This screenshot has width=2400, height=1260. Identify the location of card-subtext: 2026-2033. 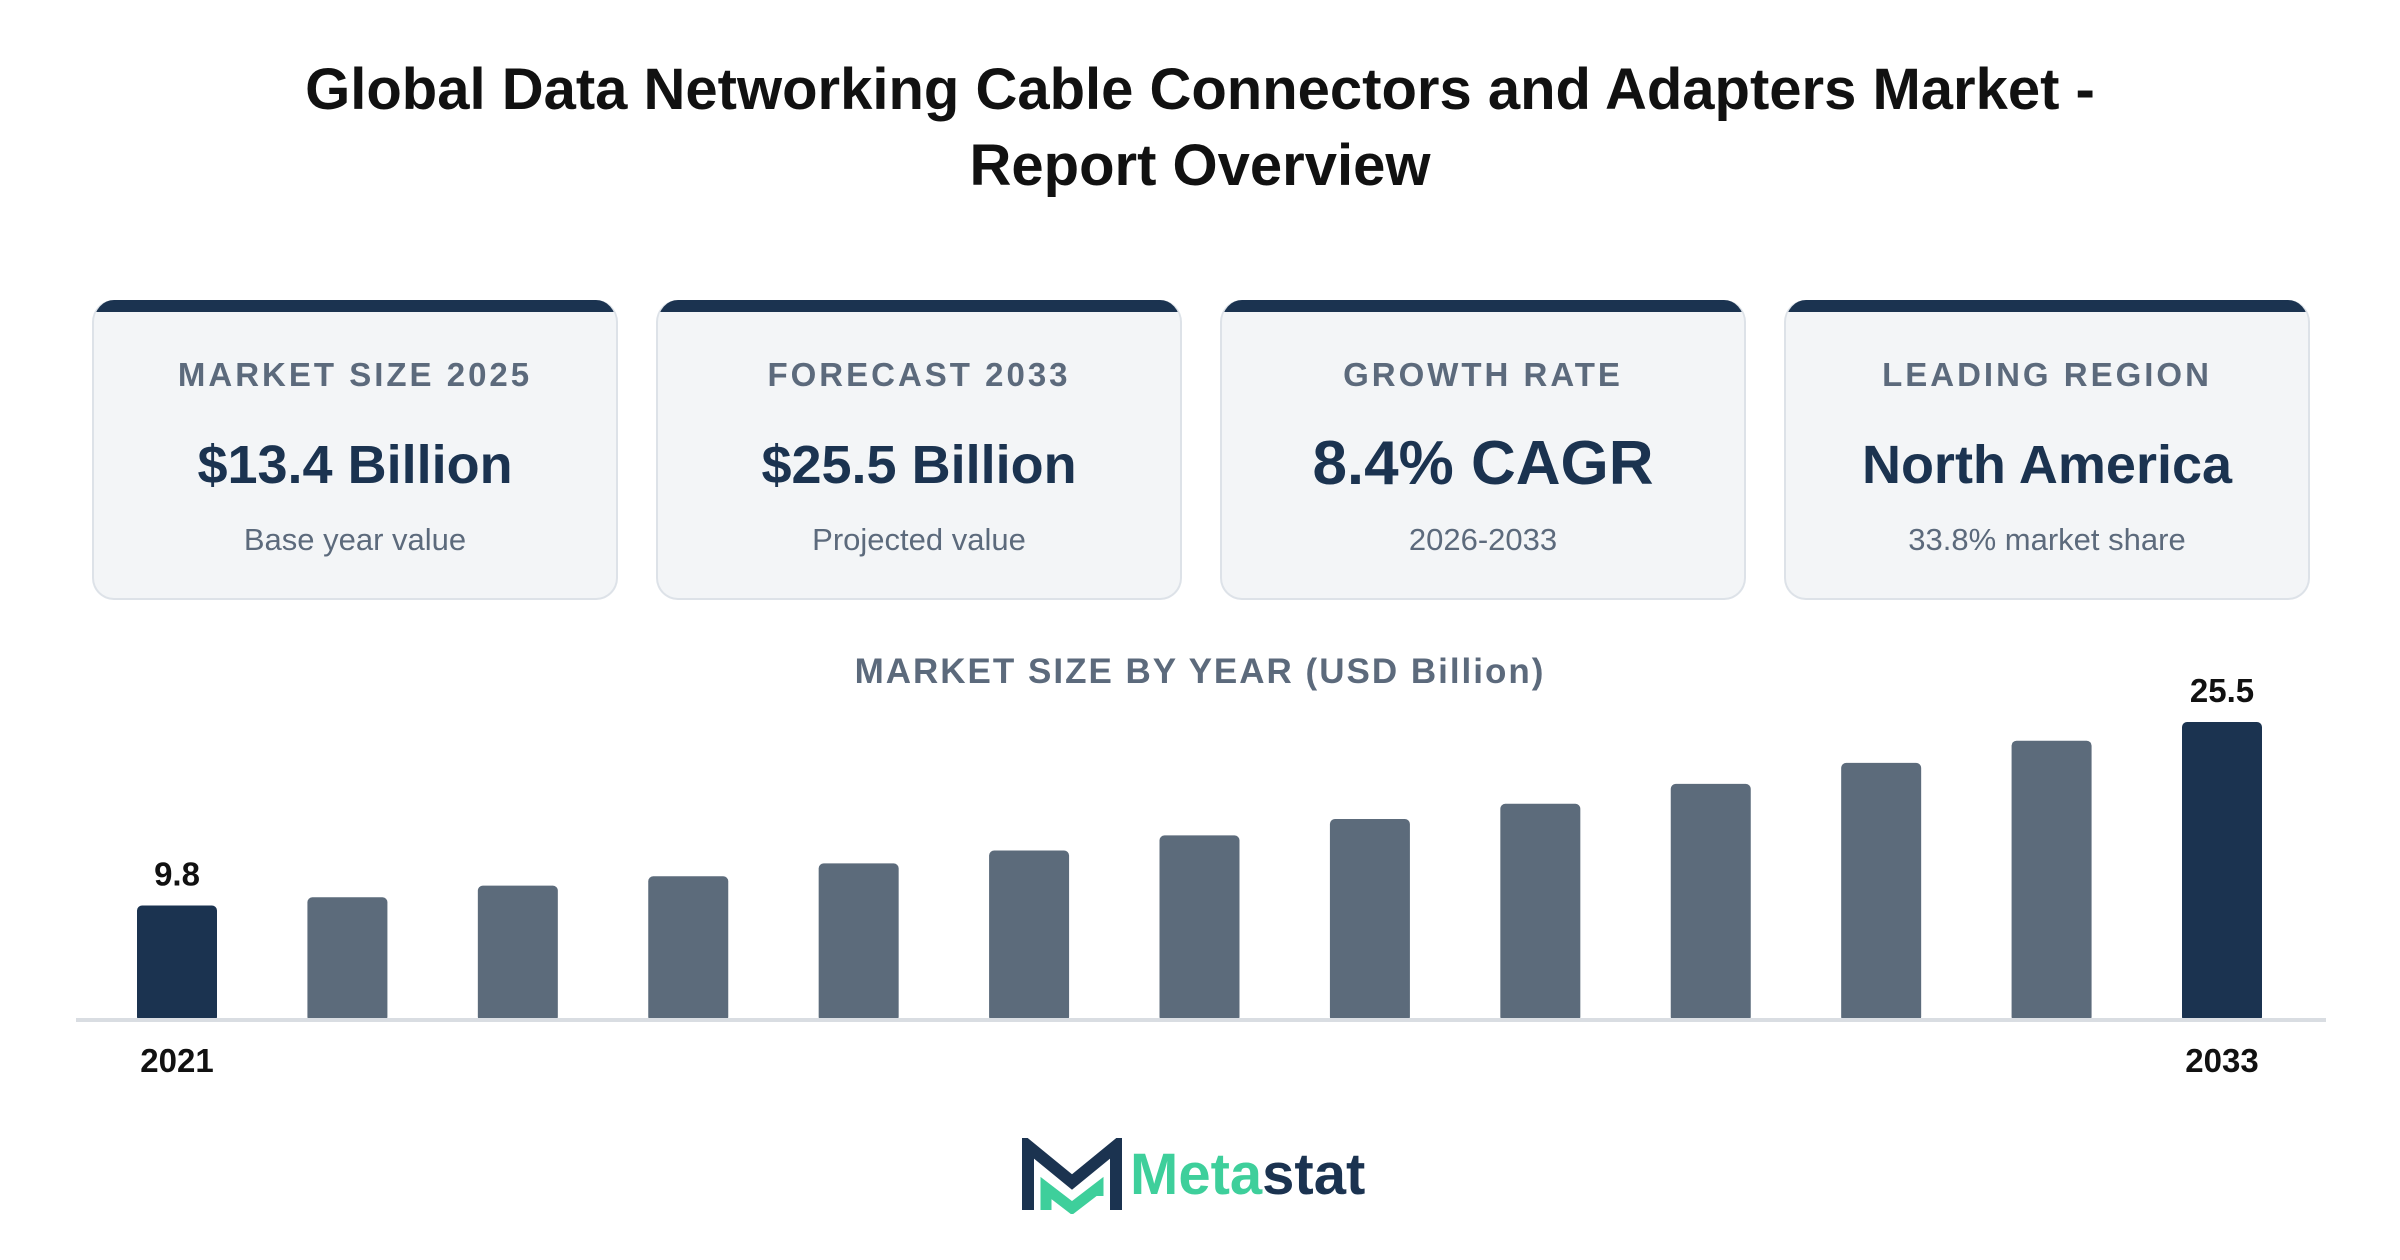
(1483, 539).